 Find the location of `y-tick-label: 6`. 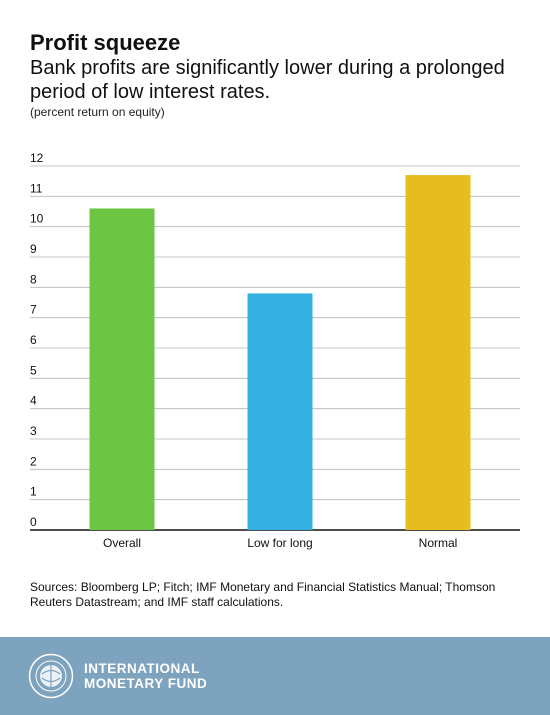

y-tick-label: 6 is located at coordinates (33, 340).